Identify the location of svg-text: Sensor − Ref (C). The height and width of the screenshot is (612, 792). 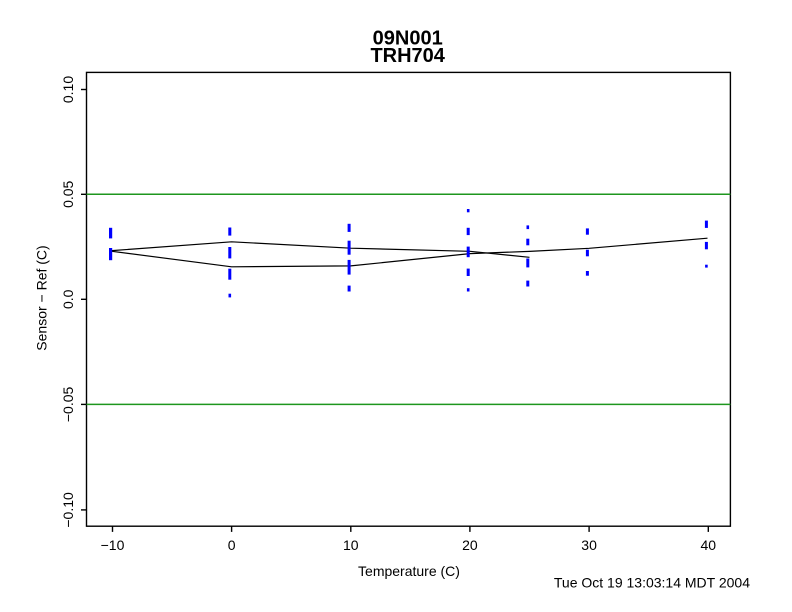
(42, 297).